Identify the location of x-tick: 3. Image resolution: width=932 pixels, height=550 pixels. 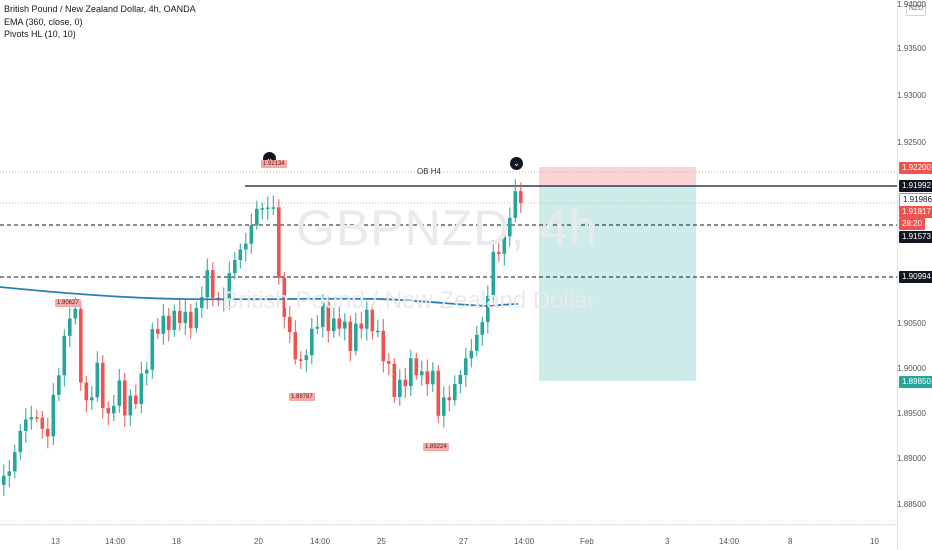
(667, 541).